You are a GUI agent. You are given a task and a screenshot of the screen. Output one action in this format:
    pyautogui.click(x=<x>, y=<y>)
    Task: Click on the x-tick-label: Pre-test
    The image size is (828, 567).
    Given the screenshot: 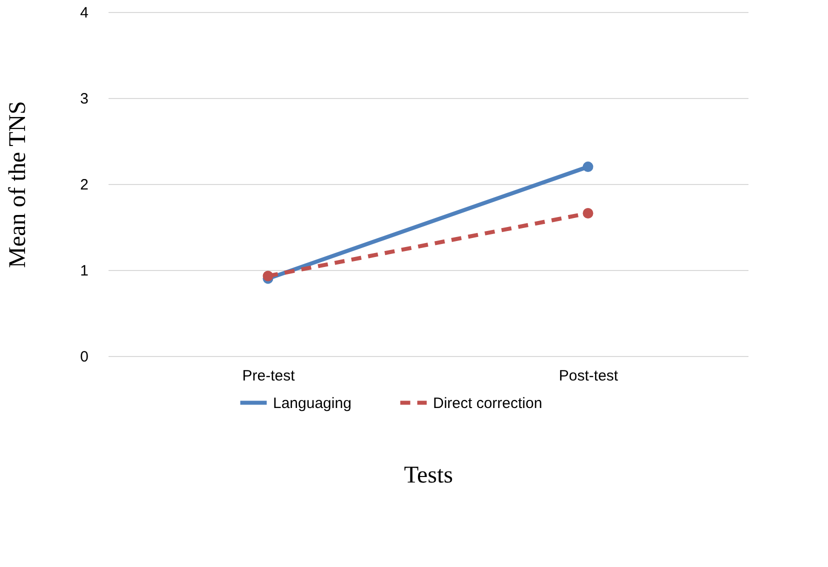 What is the action you would take?
    pyautogui.click(x=269, y=376)
    